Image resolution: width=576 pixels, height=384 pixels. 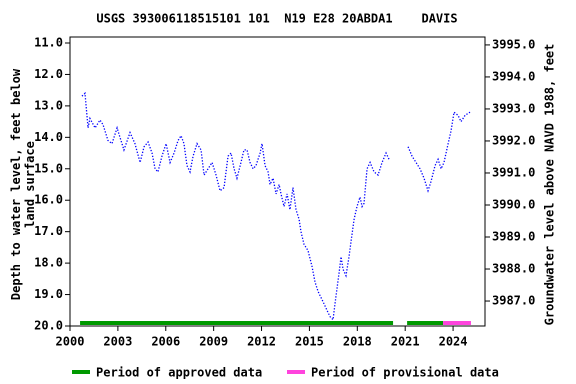 I want to click on x-tick-label: 2024, so click(x=453, y=342).